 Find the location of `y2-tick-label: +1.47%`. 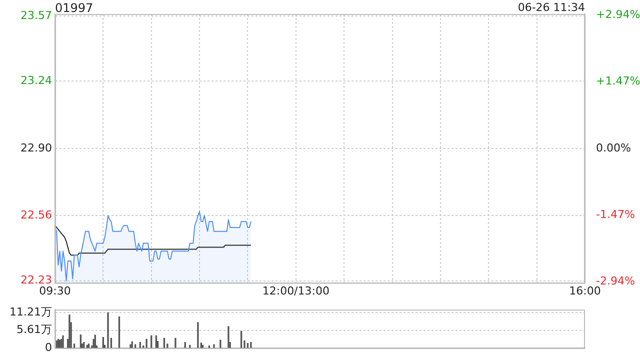

y2-tick-label: +1.47% is located at coordinates (618, 81).